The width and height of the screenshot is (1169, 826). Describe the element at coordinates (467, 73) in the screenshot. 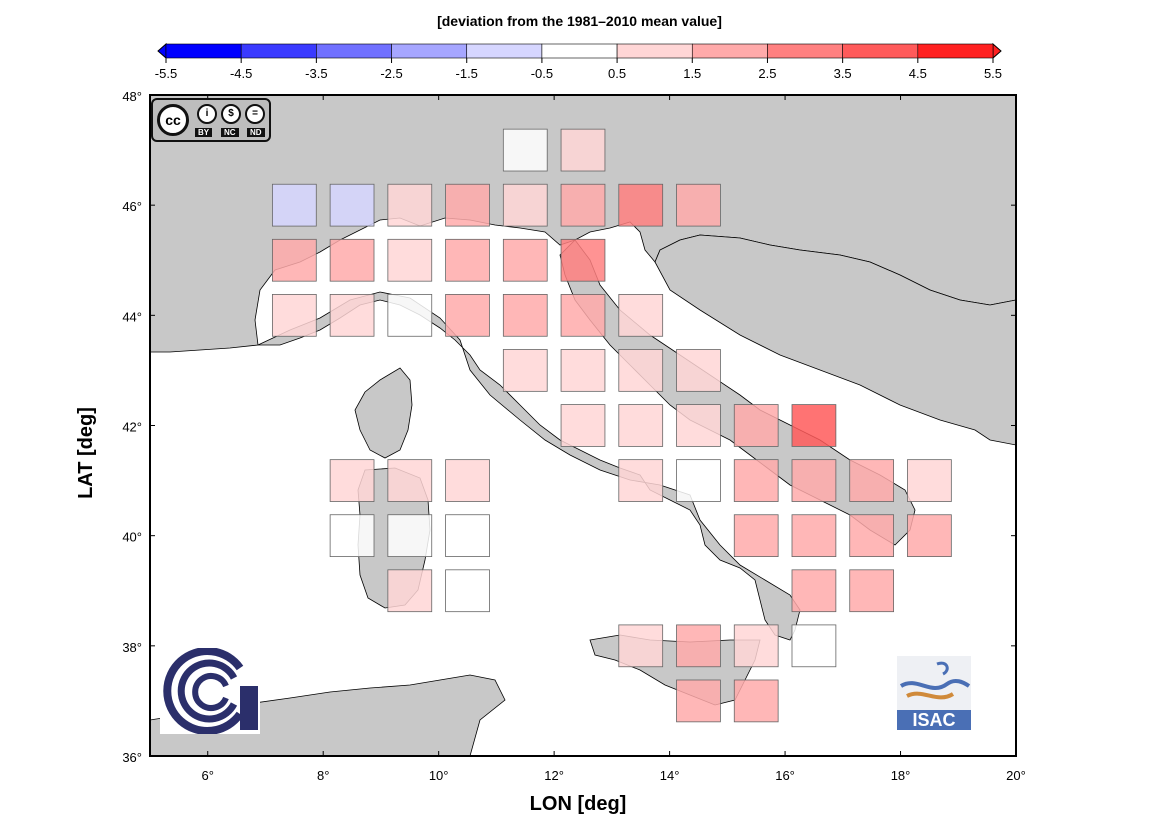

I see `colorbar-tick-label: -1.5` at that location.